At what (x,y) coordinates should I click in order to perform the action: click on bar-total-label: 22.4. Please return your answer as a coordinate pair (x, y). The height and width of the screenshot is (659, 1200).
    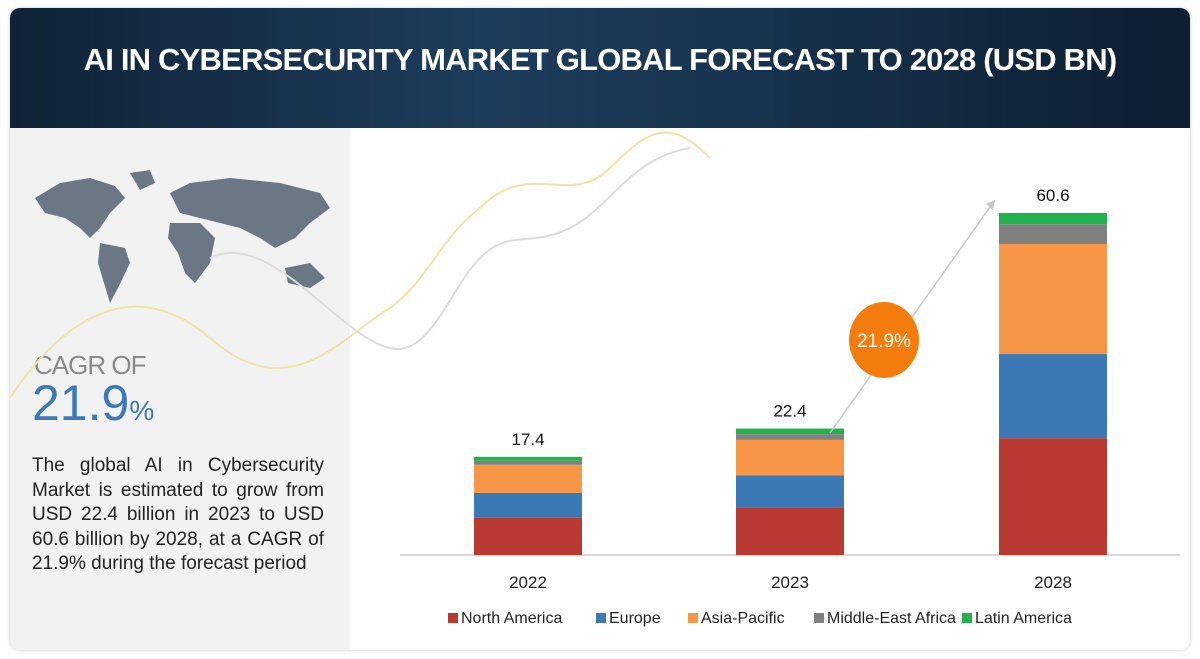
    Looking at the image, I should click on (789, 411).